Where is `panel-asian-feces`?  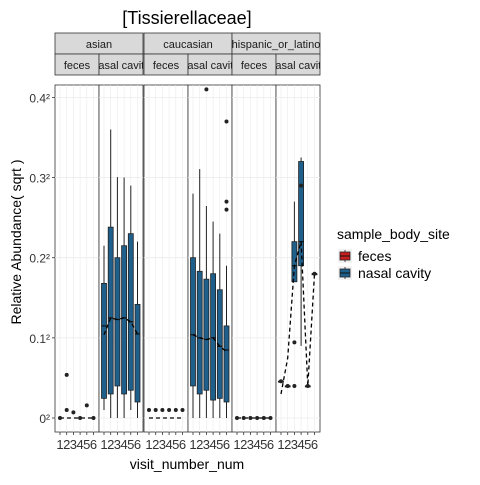 panel-asian-feces is located at coordinates (77, 258).